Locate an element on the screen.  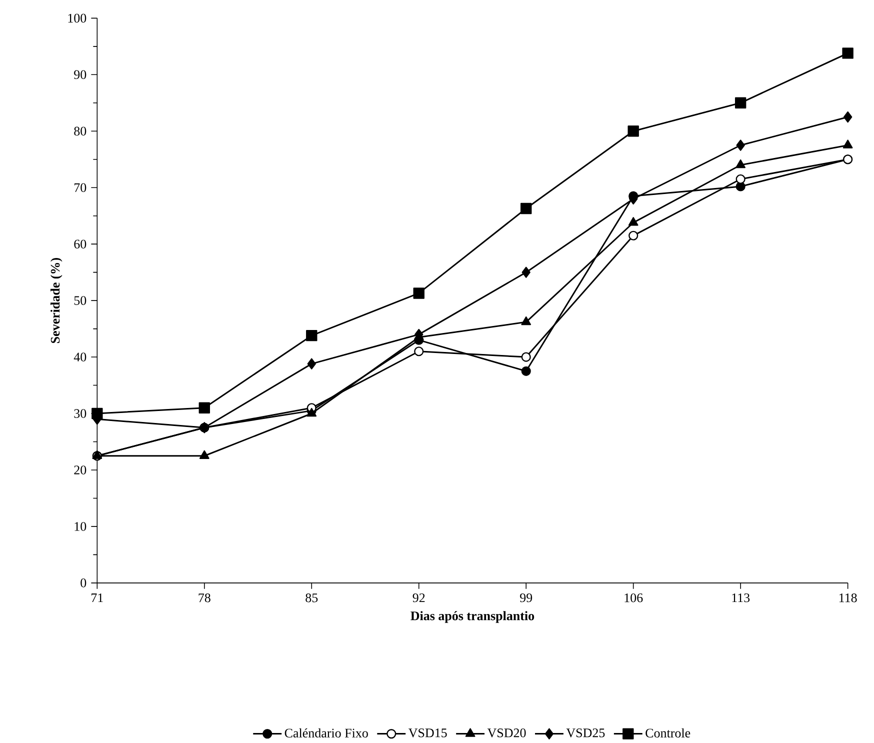
x-tick-label: 113 is located at coordinates (741, 597).